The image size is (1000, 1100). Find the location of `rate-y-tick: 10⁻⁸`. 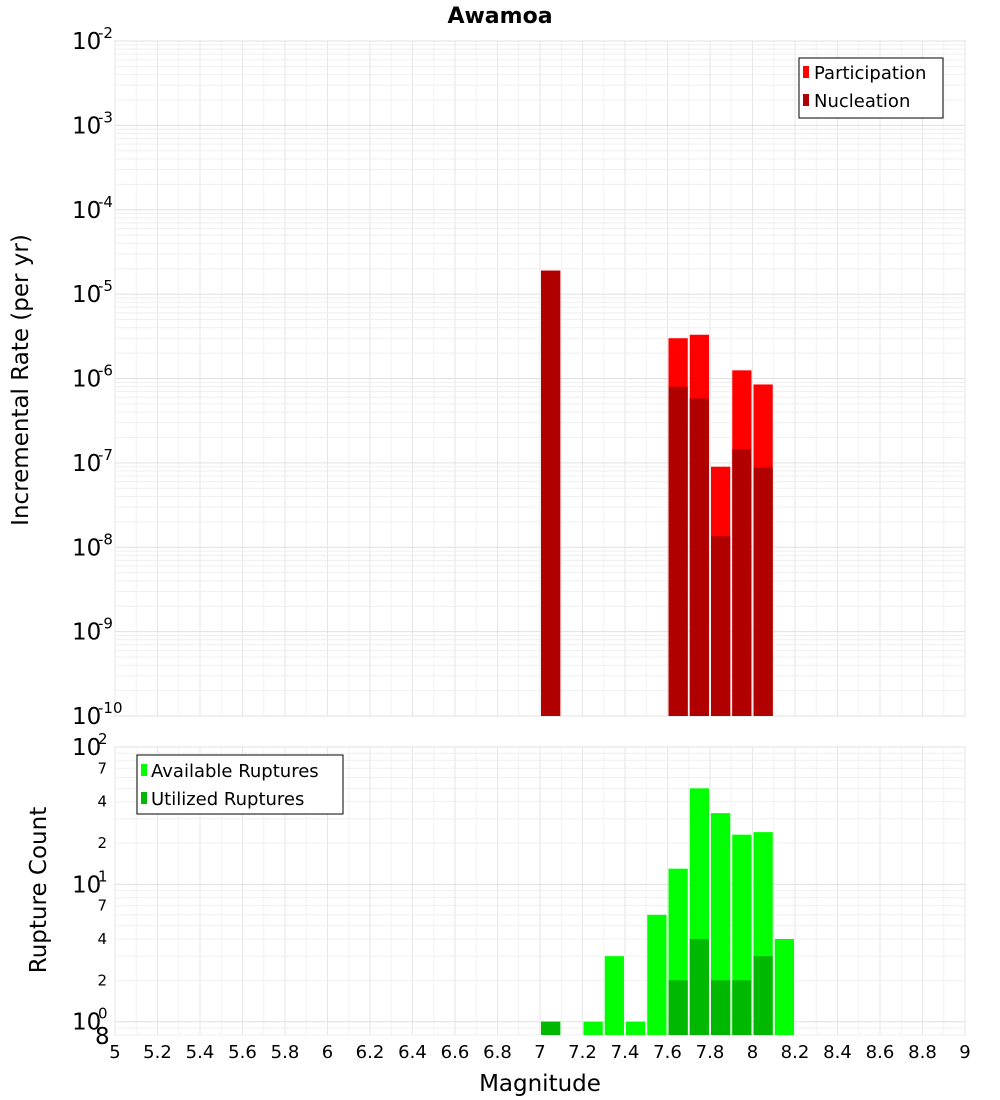

rate-y-tick: 10⁻⁸ is located at coordinates (92, 545).